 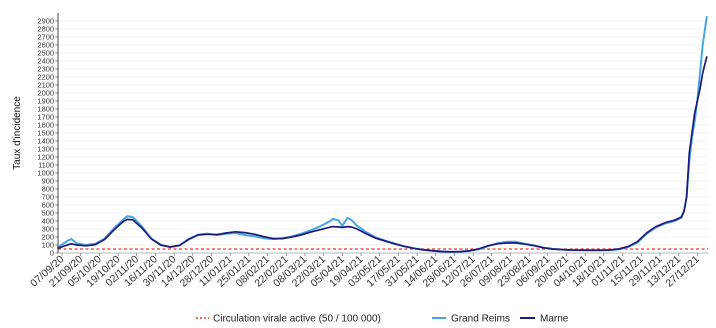 I want to click on y-tick-label: 1000, so click(x=46, y=173).